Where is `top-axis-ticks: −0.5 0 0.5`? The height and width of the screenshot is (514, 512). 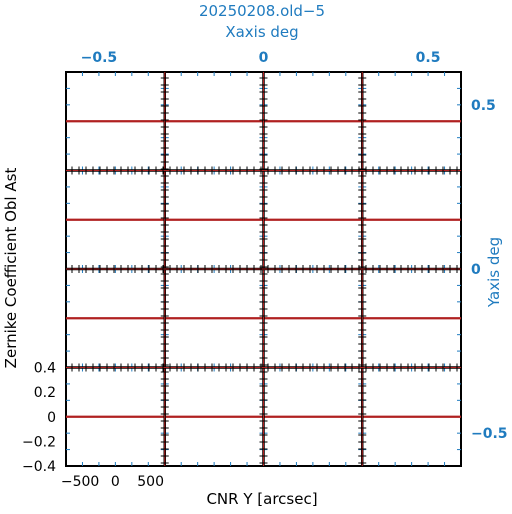 top-axis-ticks: −0.5 0 0.5 is located at coordinates (261, 58).